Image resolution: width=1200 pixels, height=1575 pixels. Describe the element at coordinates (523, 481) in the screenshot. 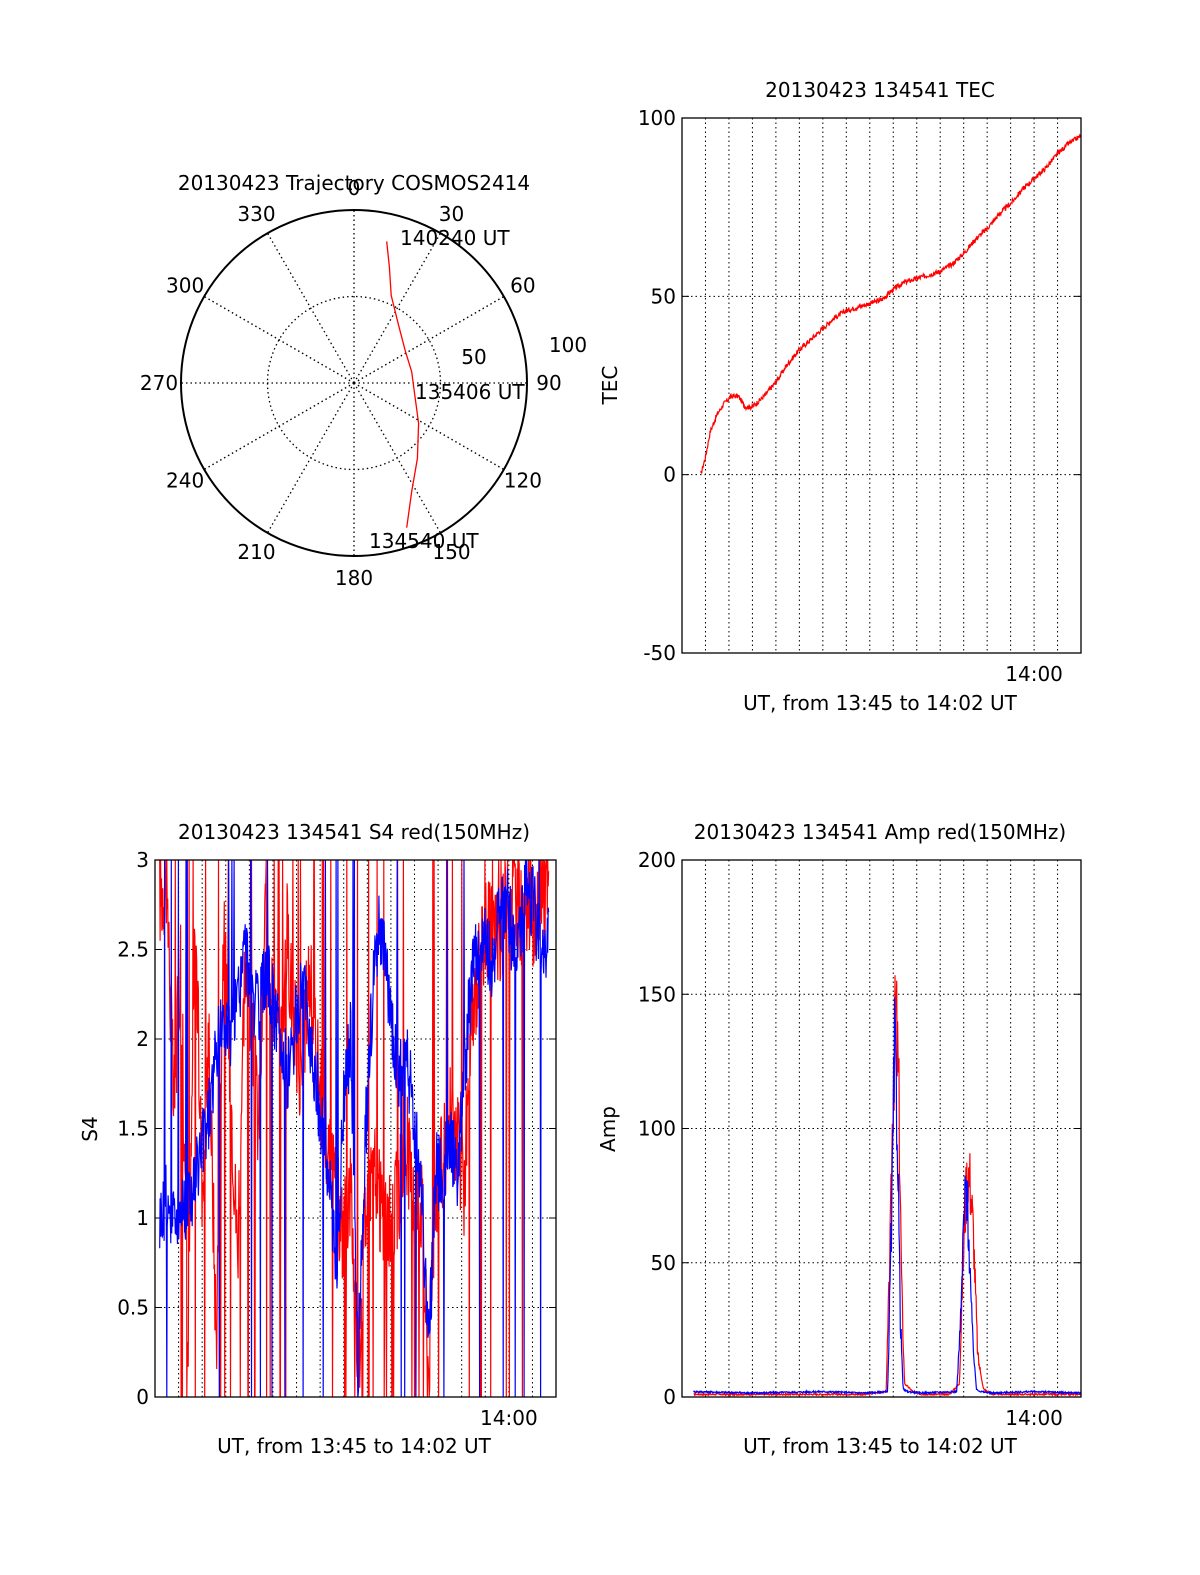

I see `polar-azimuth-label: 120` at that location.